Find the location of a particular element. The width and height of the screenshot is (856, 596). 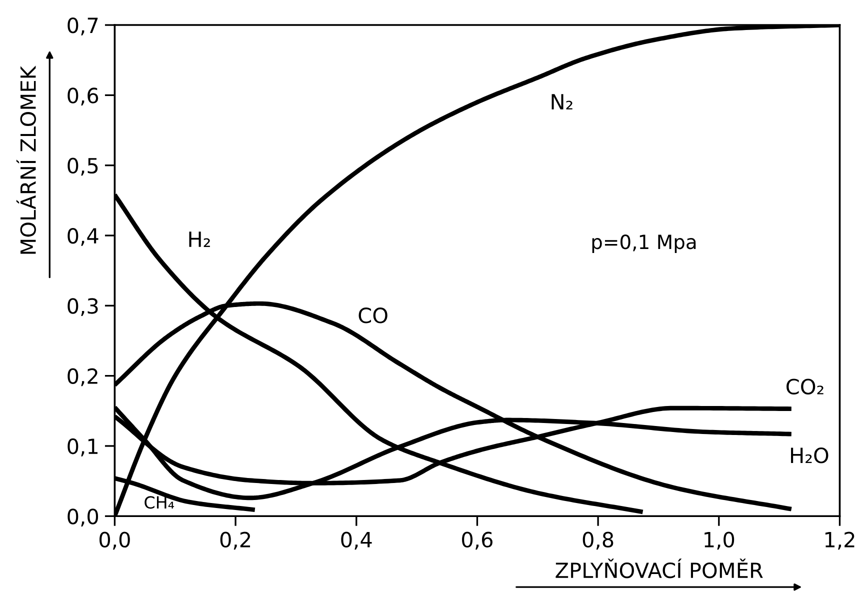

x-tick-label: 1,0 is located at coordinates (719, 541).